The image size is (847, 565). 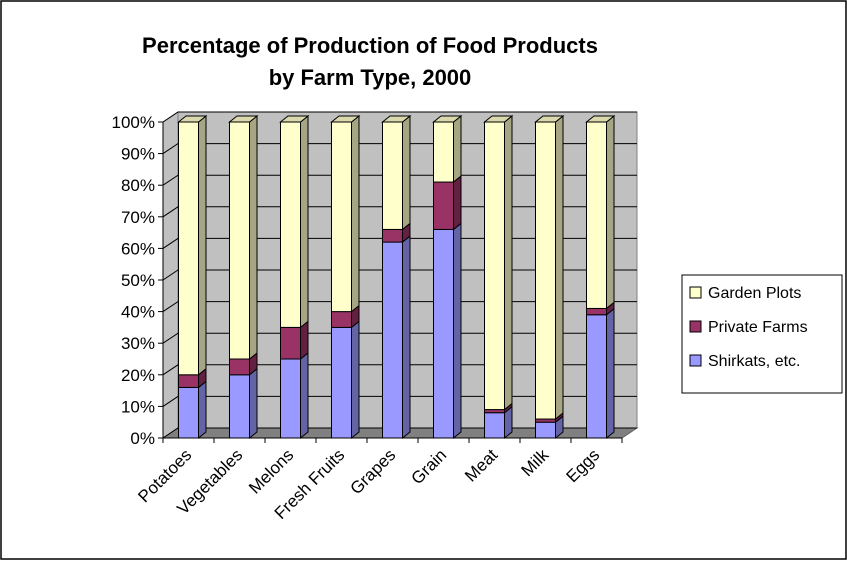 What do you see at coordinates (138, 217) in the screenshot?
I see `y-tick-label: 70%` at bounding box center [138, 217].